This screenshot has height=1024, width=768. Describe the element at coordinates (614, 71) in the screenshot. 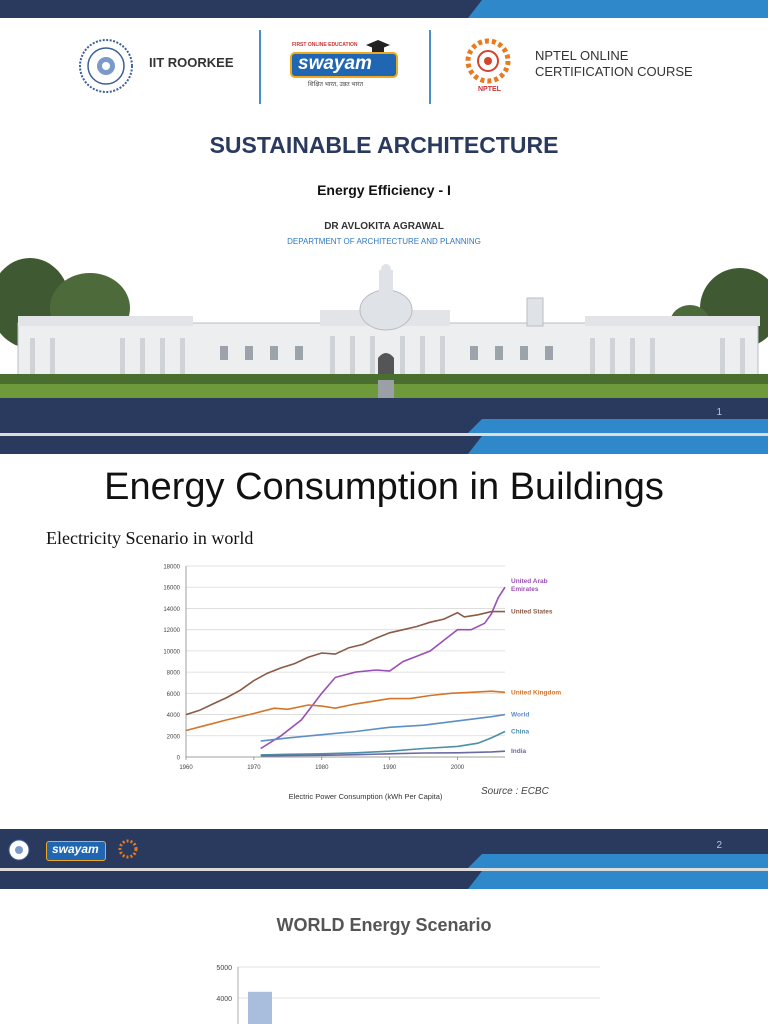

I see `nptel-title-line-2: CERTIFICATION COURSE` at that location.